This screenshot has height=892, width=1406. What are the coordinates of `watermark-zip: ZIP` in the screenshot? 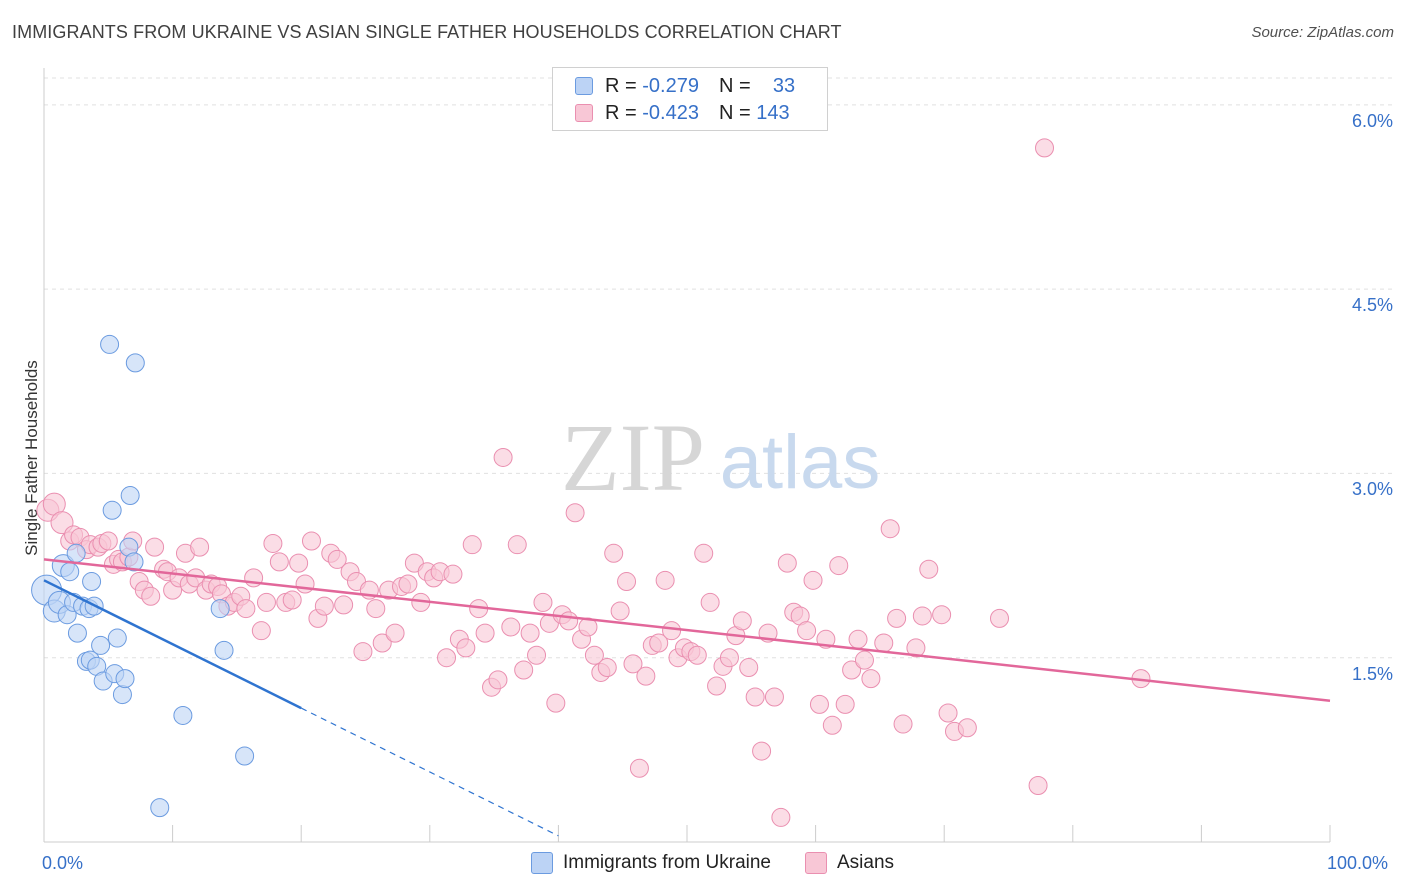 It's located at (633, 457).